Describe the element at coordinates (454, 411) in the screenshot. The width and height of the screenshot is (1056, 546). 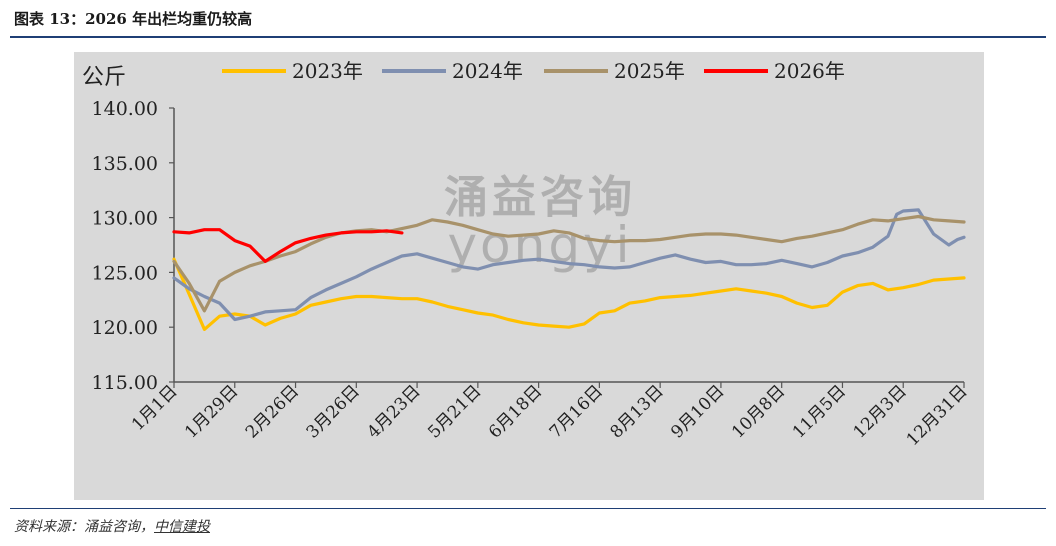
I see `x-tick-label: 5月21日` at that location.